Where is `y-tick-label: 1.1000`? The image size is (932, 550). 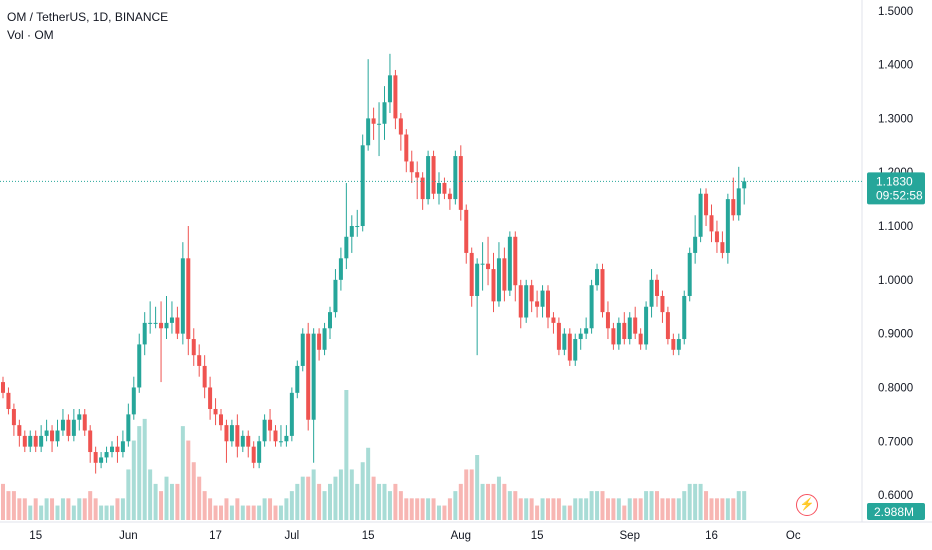 y-tick-label: 1.1000 is located at coordinates (895, 227).